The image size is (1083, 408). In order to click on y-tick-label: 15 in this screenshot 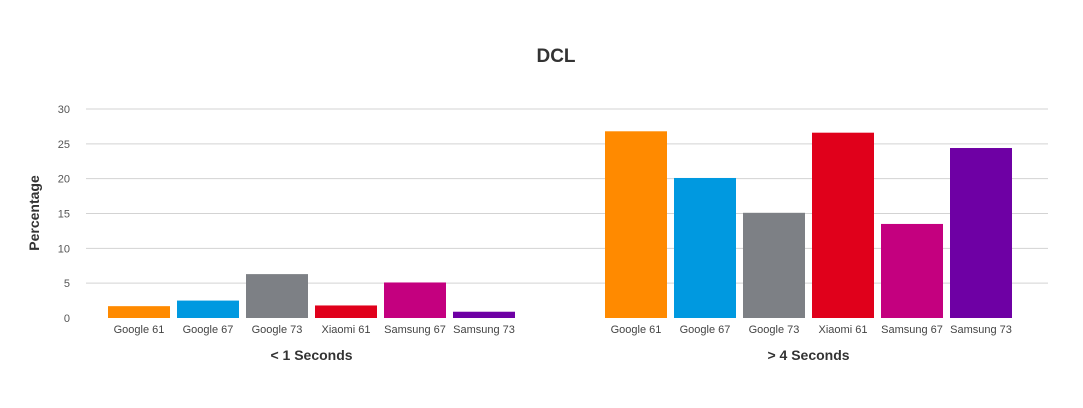, I will do `click(64, 215)`.